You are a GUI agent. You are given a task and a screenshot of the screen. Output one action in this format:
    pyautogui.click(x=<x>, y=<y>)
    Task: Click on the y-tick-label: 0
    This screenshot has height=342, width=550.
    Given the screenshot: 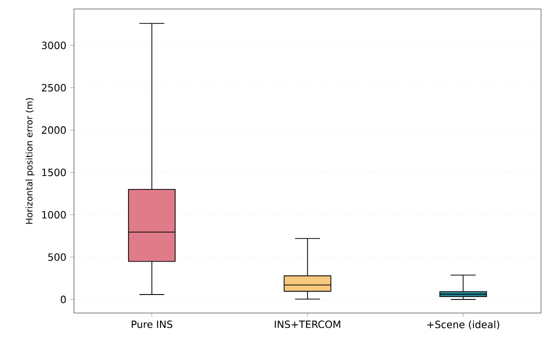 What is the action you would take?
    pyautogui.click(x=63, y=300)
    